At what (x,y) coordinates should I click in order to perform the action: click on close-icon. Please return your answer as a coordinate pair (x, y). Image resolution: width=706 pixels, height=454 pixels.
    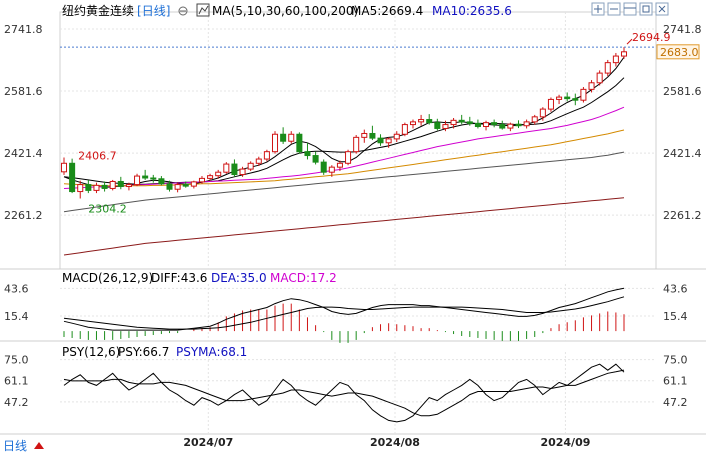
    Looking at the image, I should click on (662, 9).